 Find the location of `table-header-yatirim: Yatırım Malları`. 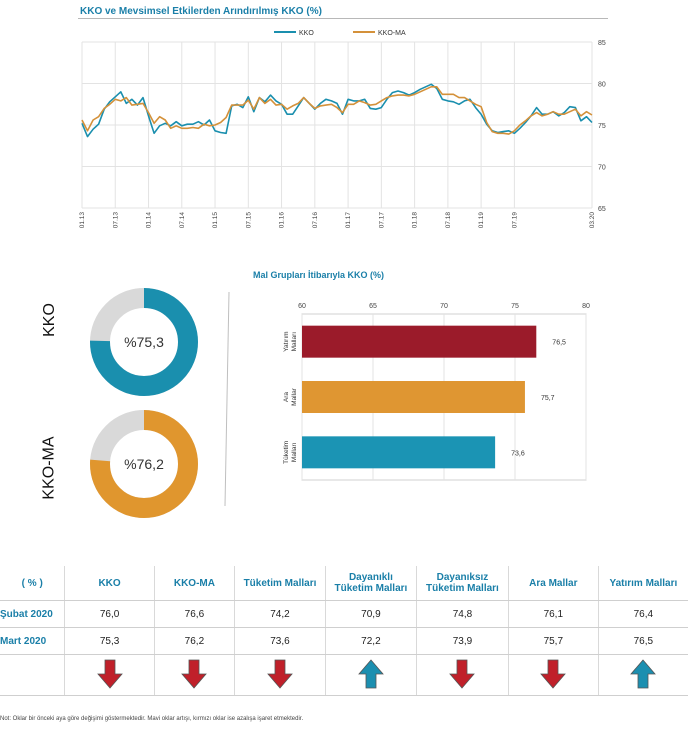

table-header-yatirim: Yatırım Malları is located at coordinates (643, 583).